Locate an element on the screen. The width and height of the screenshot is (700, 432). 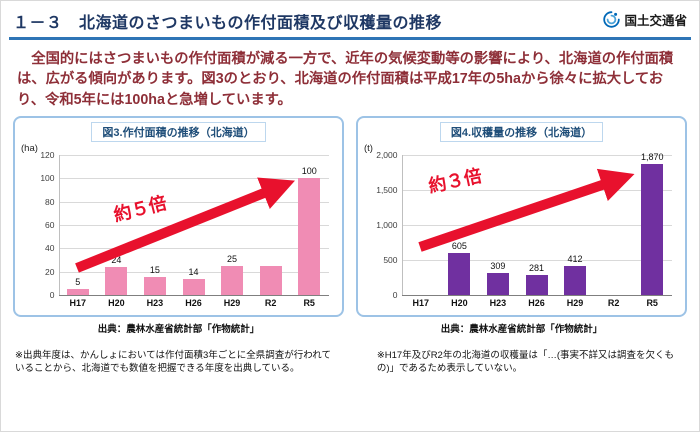
annotation-5x: 約５倍 is located at coordinates (140, 209).